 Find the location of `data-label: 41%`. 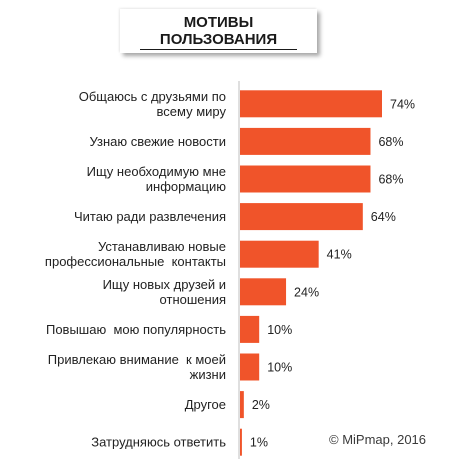

data-label: 41% is located at coordinates (339, 255).